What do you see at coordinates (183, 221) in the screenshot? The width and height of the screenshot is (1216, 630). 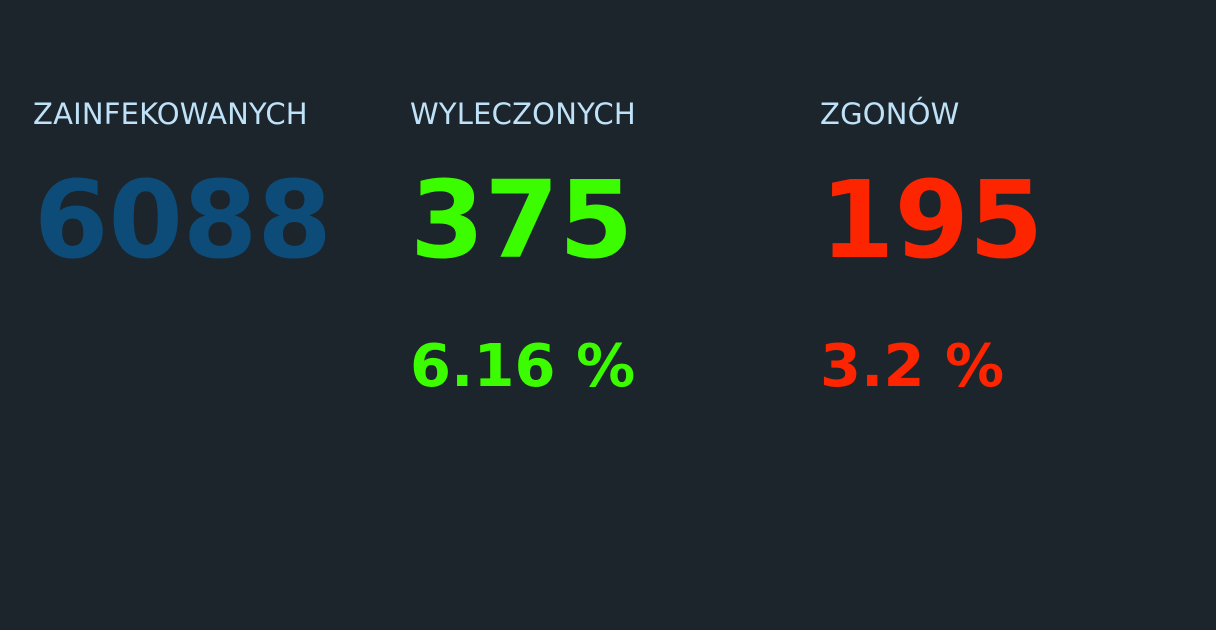 I see `infected-count: 6088` at bounding box center [183, 221].